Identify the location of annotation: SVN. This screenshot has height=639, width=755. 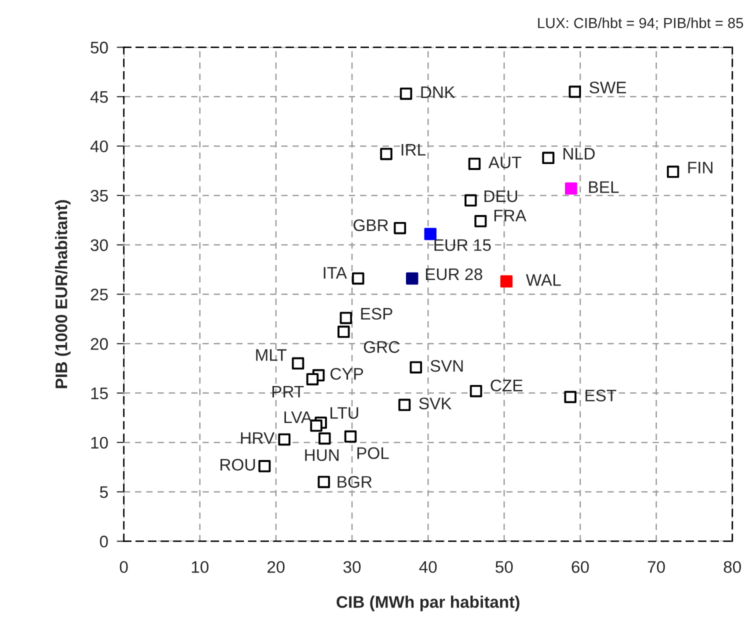
(446, 366).